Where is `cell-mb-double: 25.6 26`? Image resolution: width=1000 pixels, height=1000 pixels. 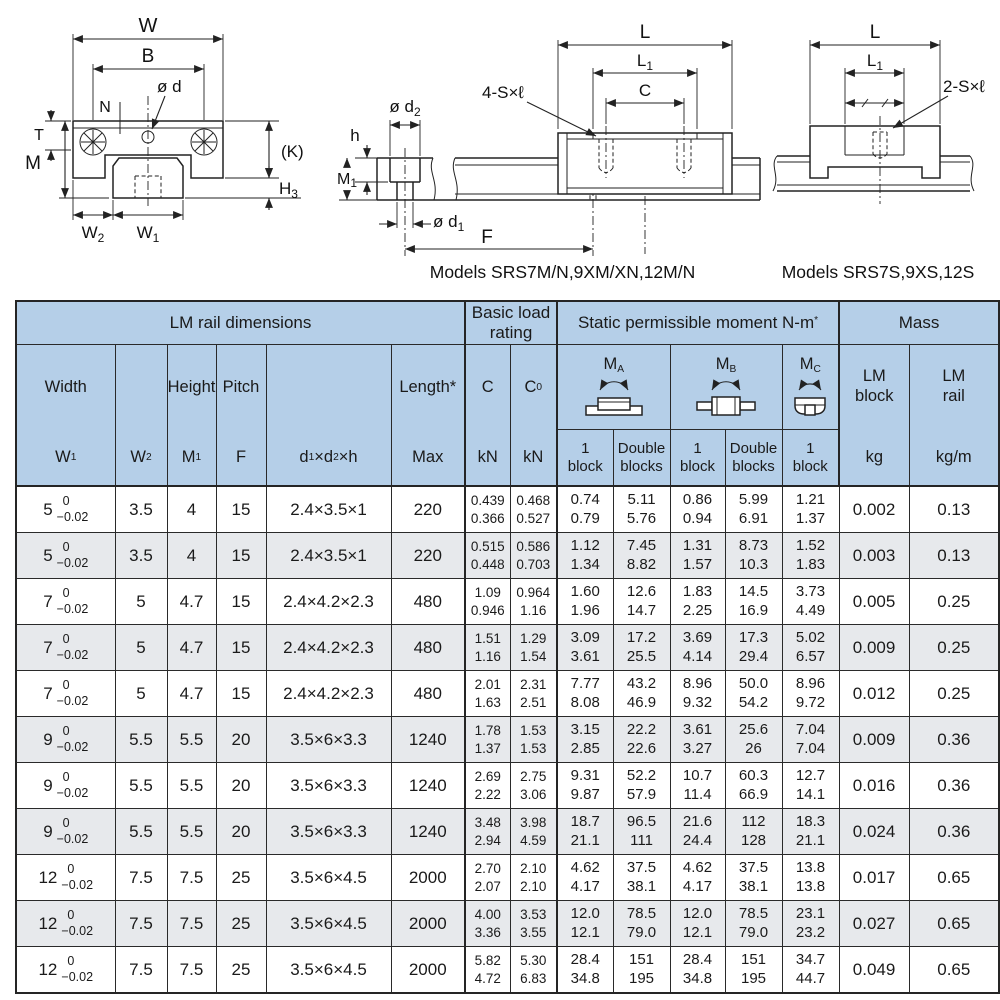
cell-mb-double: 25.6 26 is located at coordinates (753, 739).